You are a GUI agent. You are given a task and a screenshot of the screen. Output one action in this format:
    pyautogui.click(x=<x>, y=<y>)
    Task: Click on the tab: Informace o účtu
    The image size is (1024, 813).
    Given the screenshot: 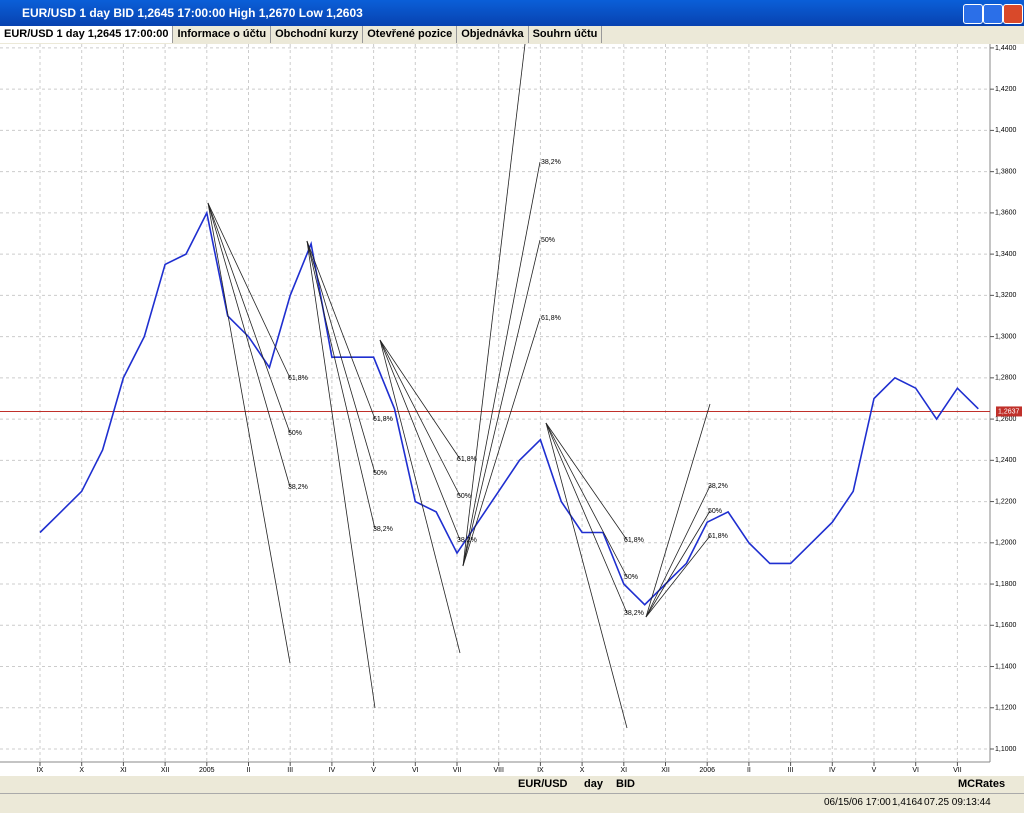 What is the action you would take?
    pyautogui.click(x=222, y=34)
    